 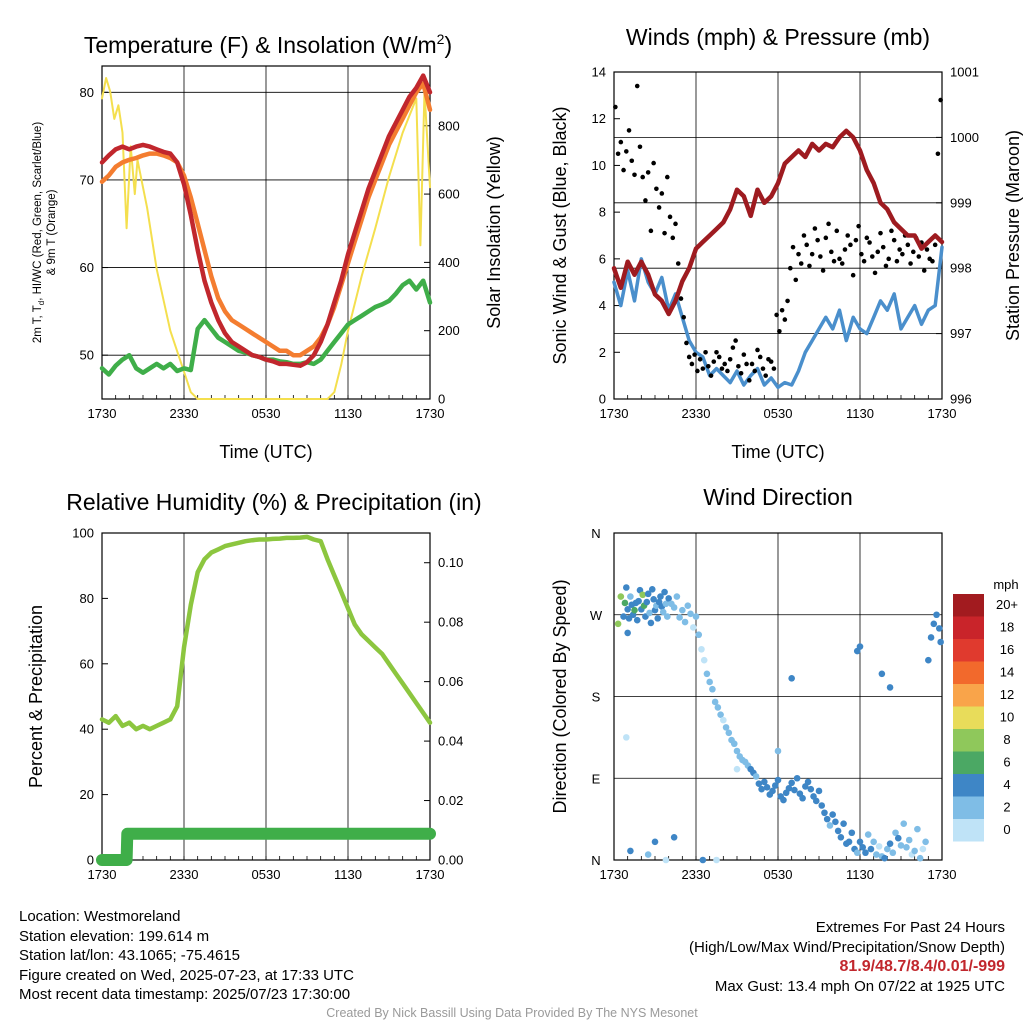 What do you see at coordinates (560, 235) in the screenshot?
I see `wind-panel-ylabel: Sonic Wind & Gust (Blue, Black)` at bounding box center [560, 235].